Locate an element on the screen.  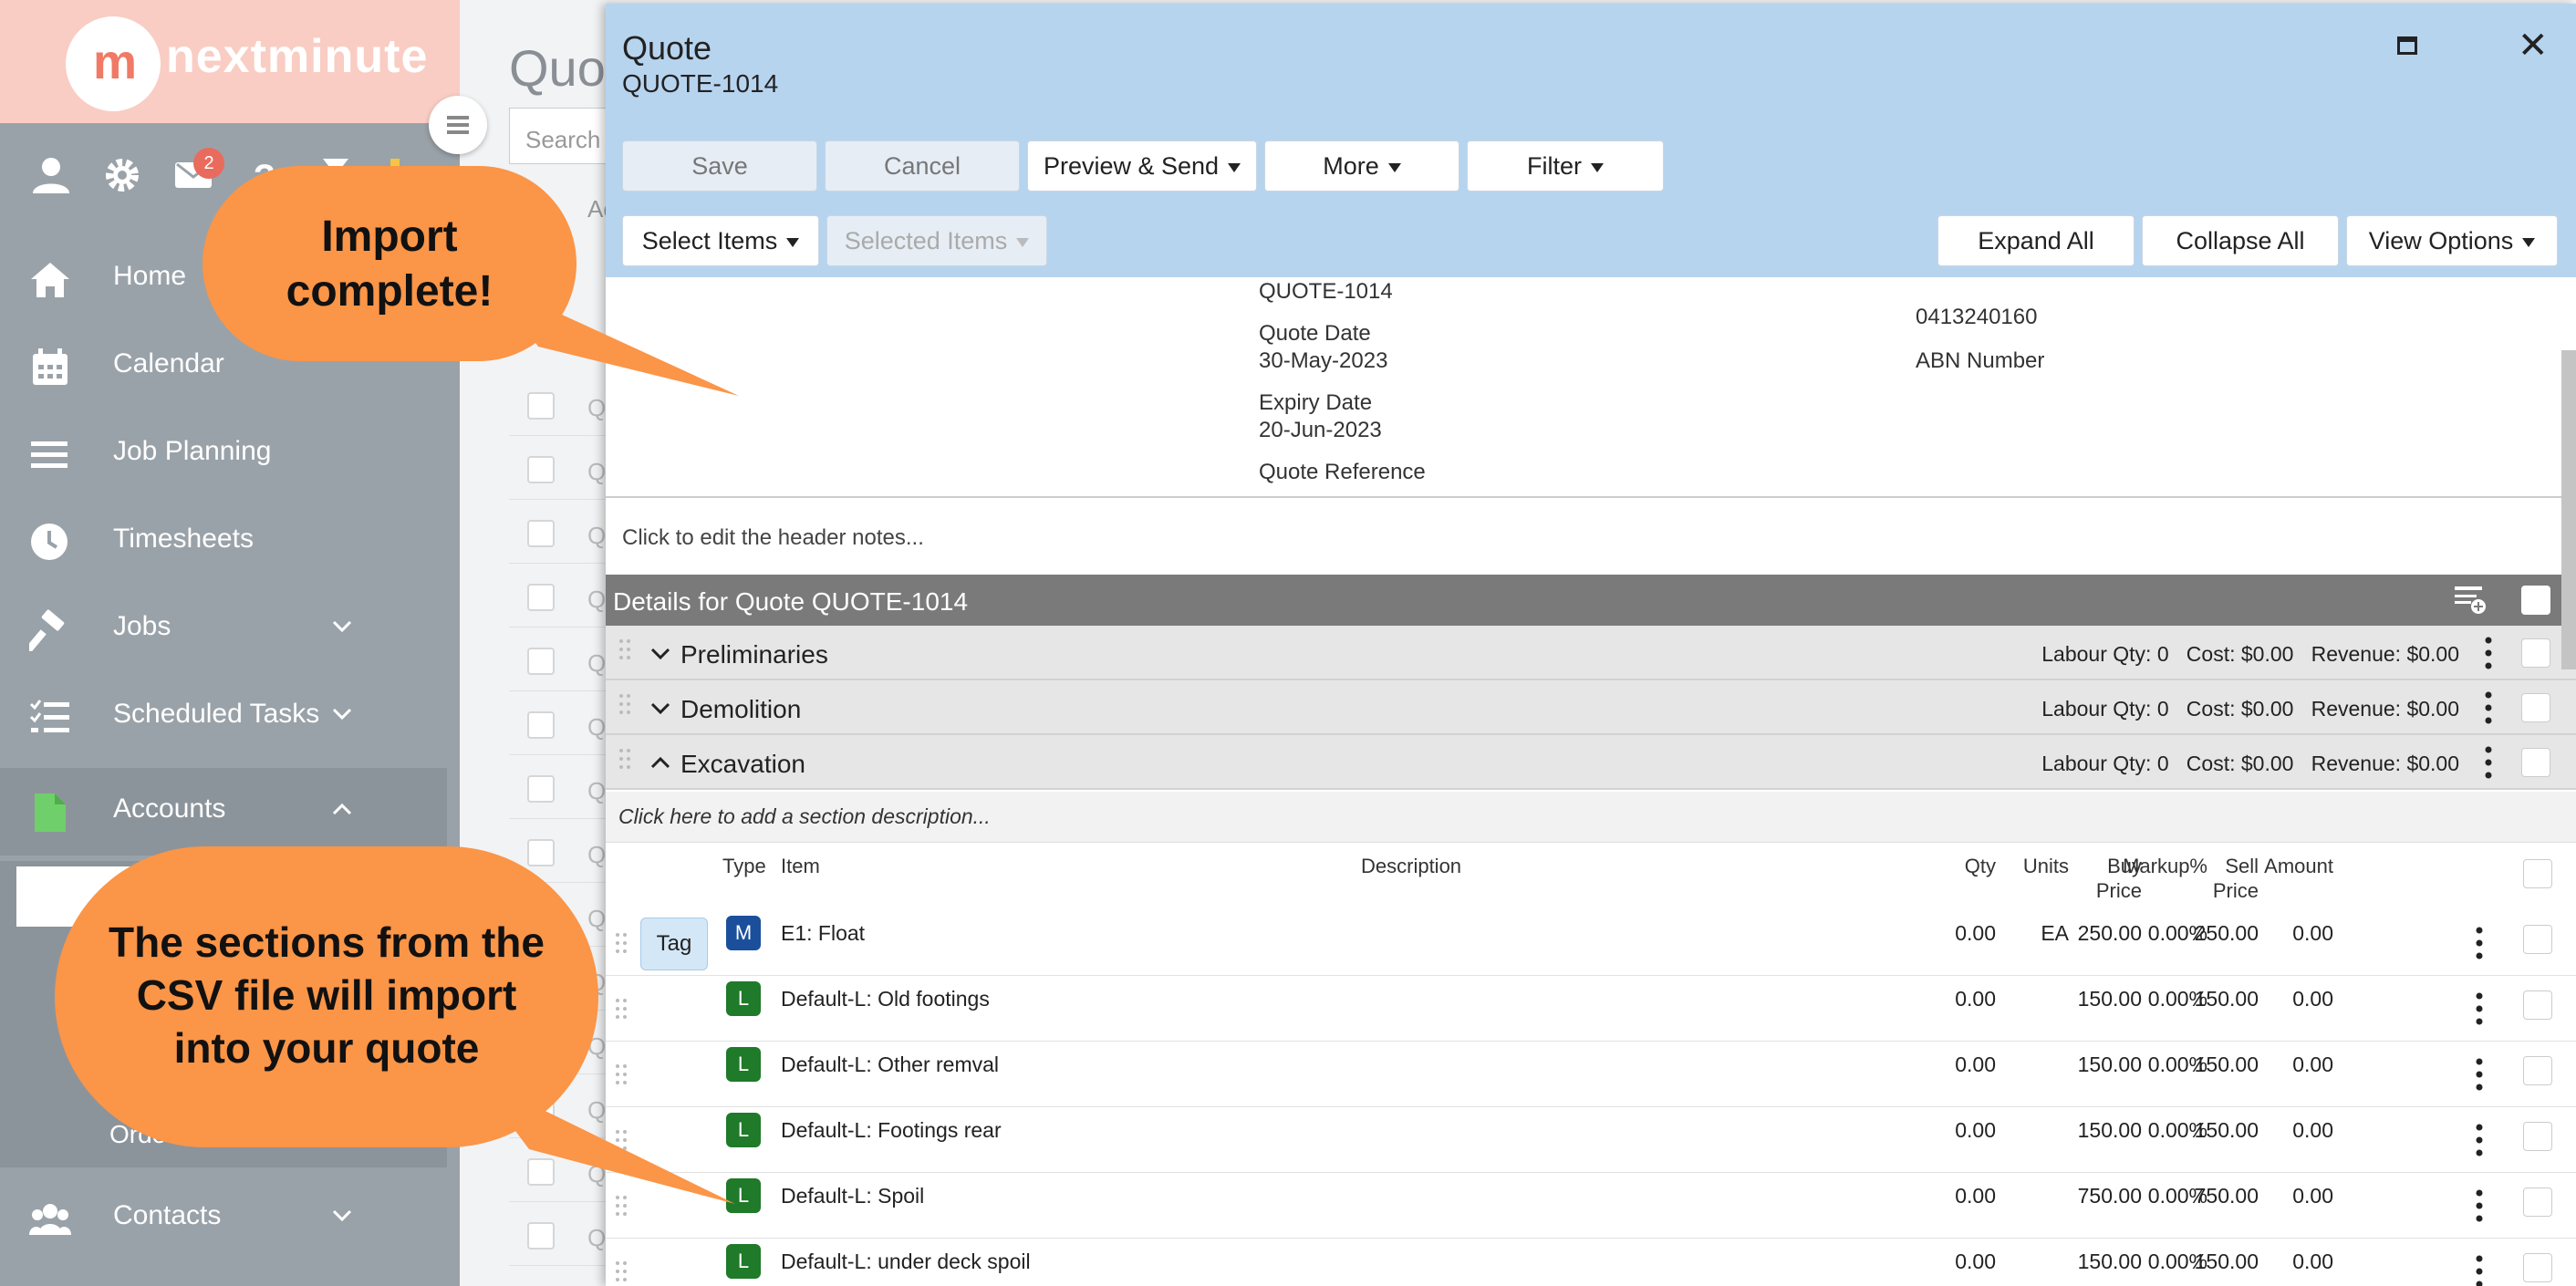
sidebar-item-jobs: Jobs is located at coordinates (223, 629).